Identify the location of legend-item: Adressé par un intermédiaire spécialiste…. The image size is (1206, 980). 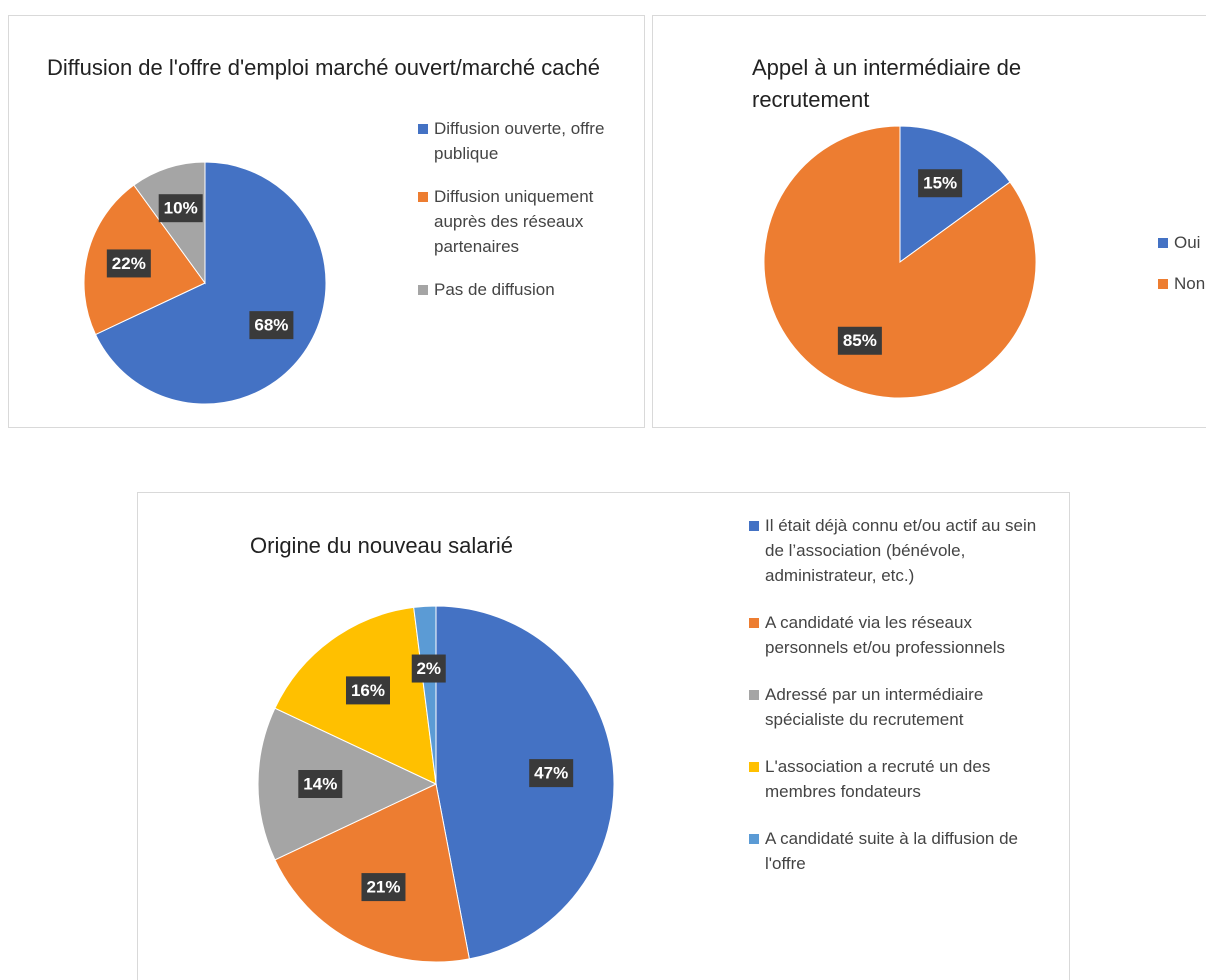
(899, 707).